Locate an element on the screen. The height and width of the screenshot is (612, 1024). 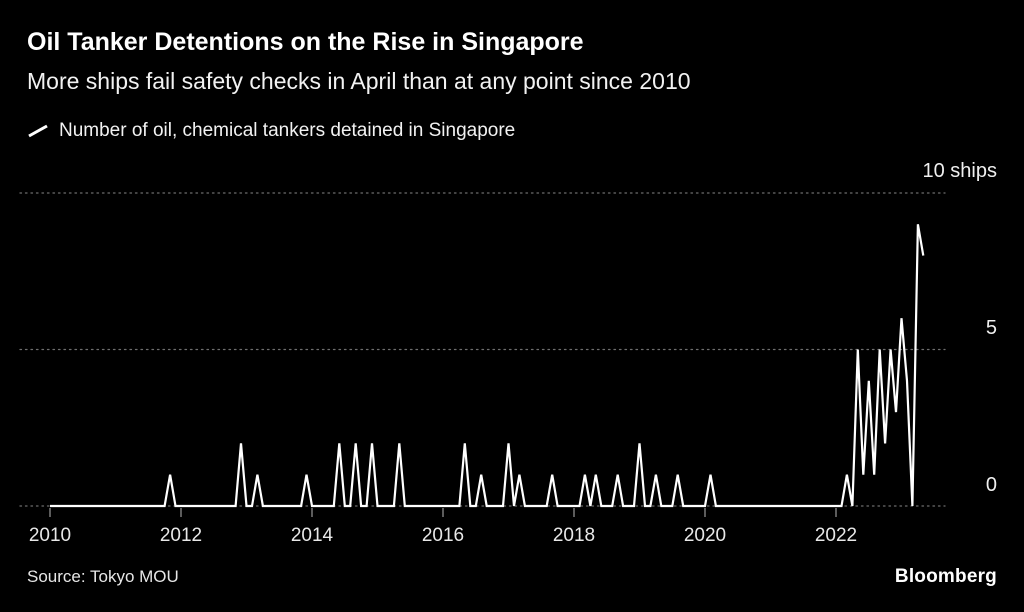
x-axis-label-2016: 2016 is located at coordinates (443, 535).